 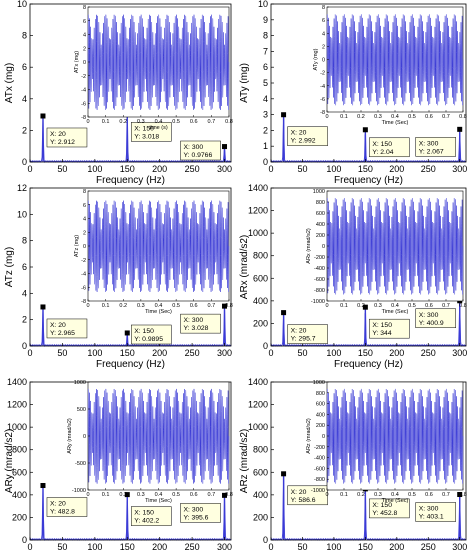 What do you see at coordinates (24, 540) in the screenshot?
I see `y-tick-label: 0` at bounding box center [24, 540].